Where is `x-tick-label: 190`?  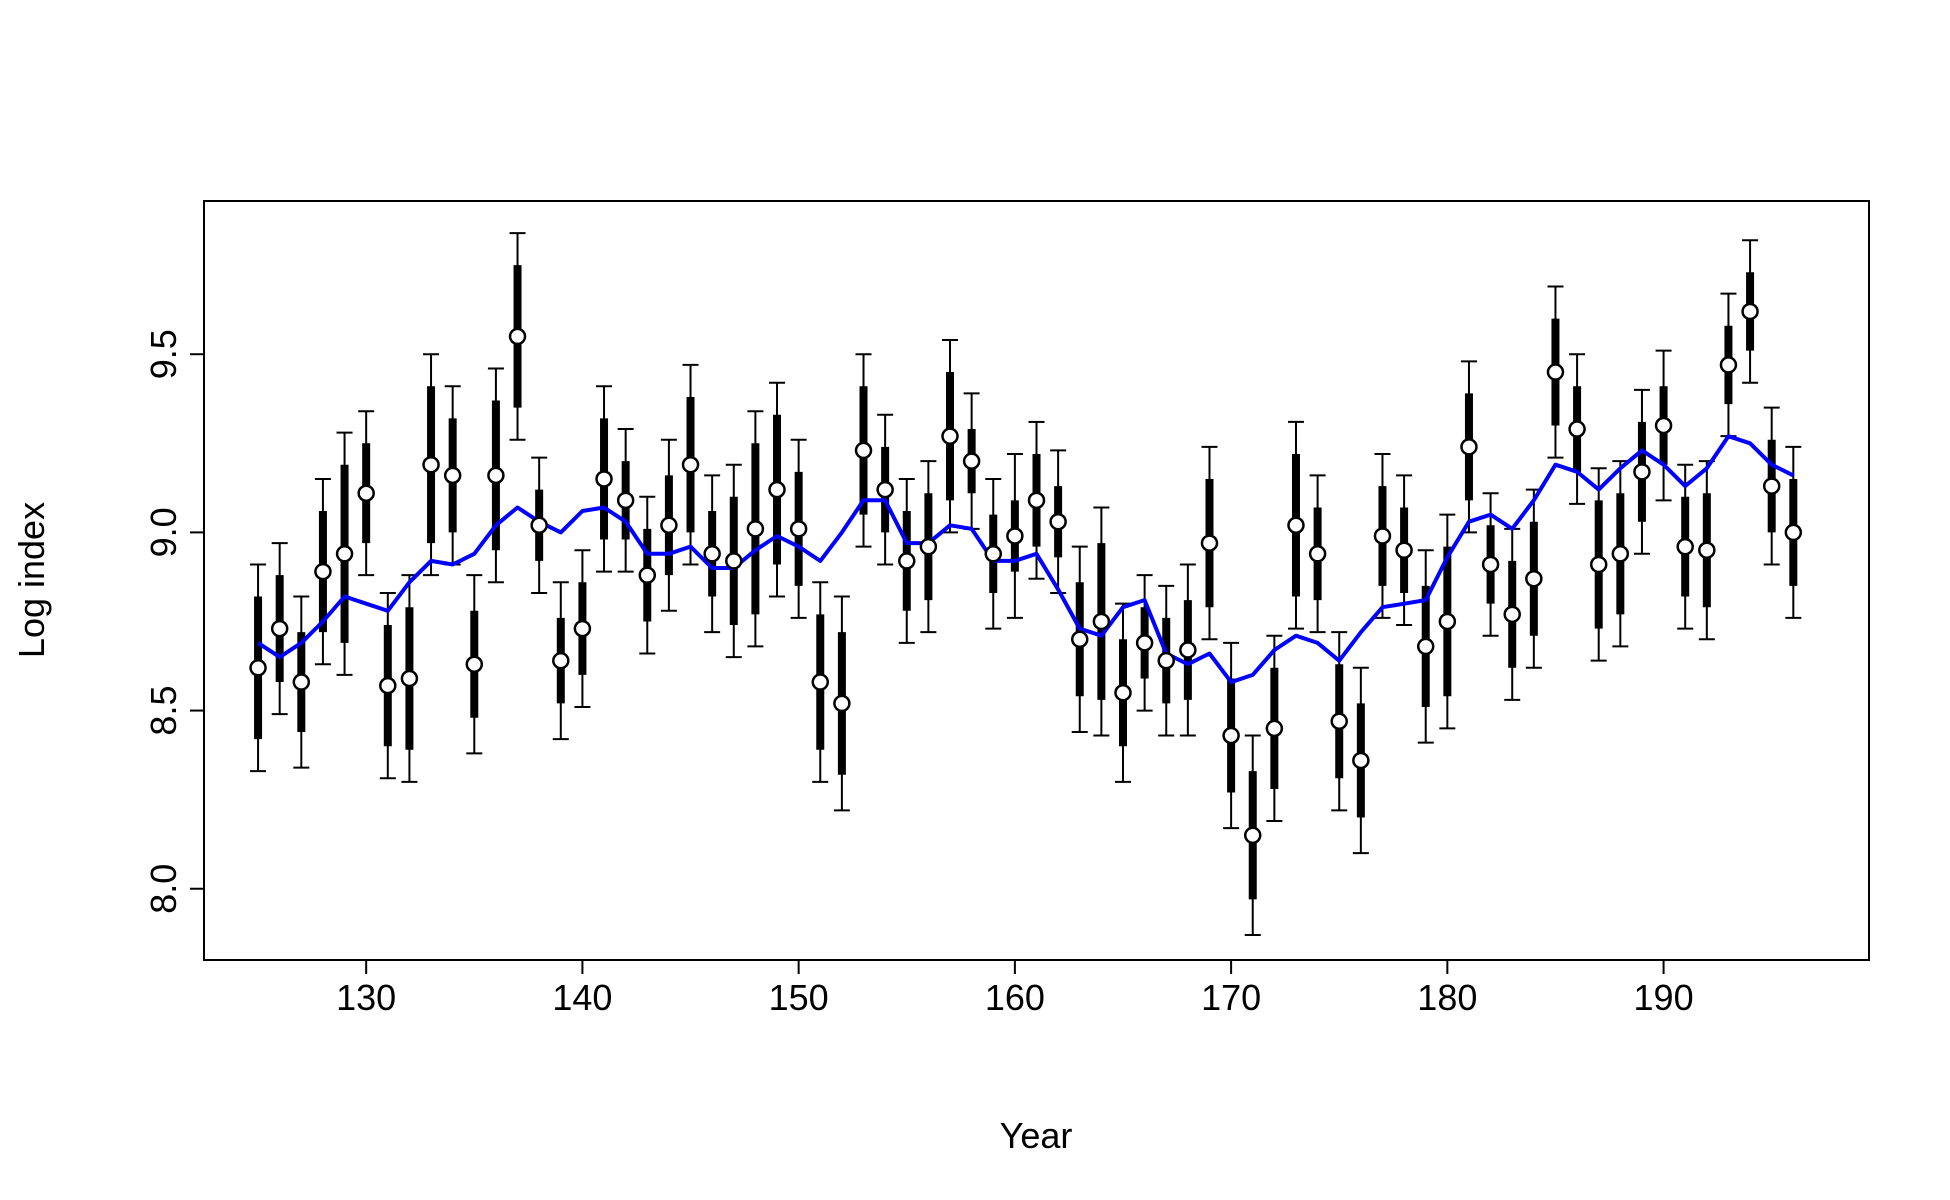
x-tick-label: 190 is located at coordinates (1664, 997).